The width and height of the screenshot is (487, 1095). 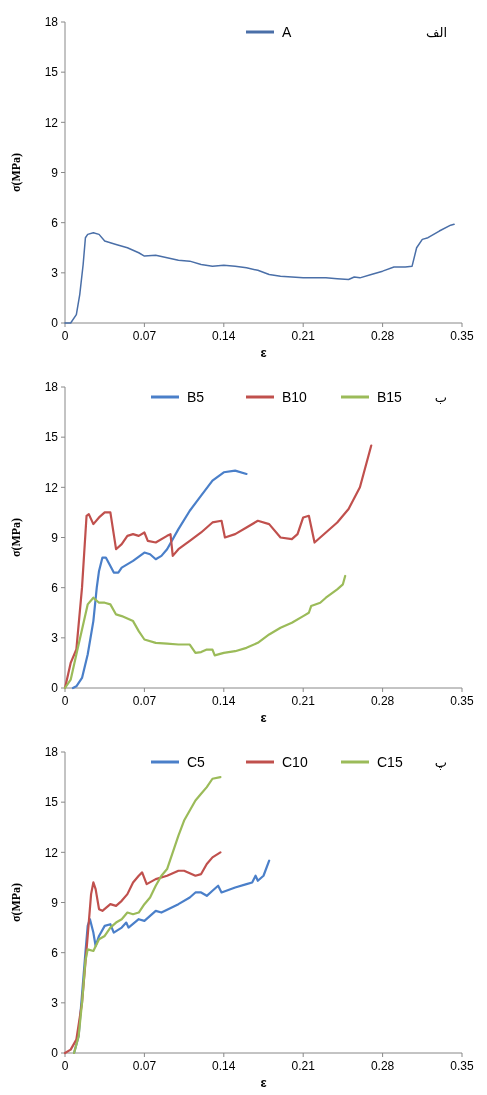 What do you see at coordinates (440, 762) in the screenshot?
I see `annotation: پ` at bounding box center [440, 762].